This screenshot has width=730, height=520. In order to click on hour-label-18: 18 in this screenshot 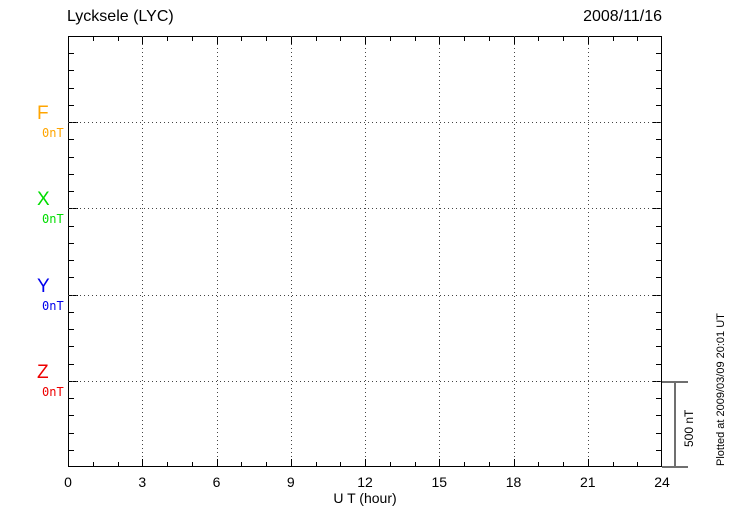, I will do `click(513, 482)`.